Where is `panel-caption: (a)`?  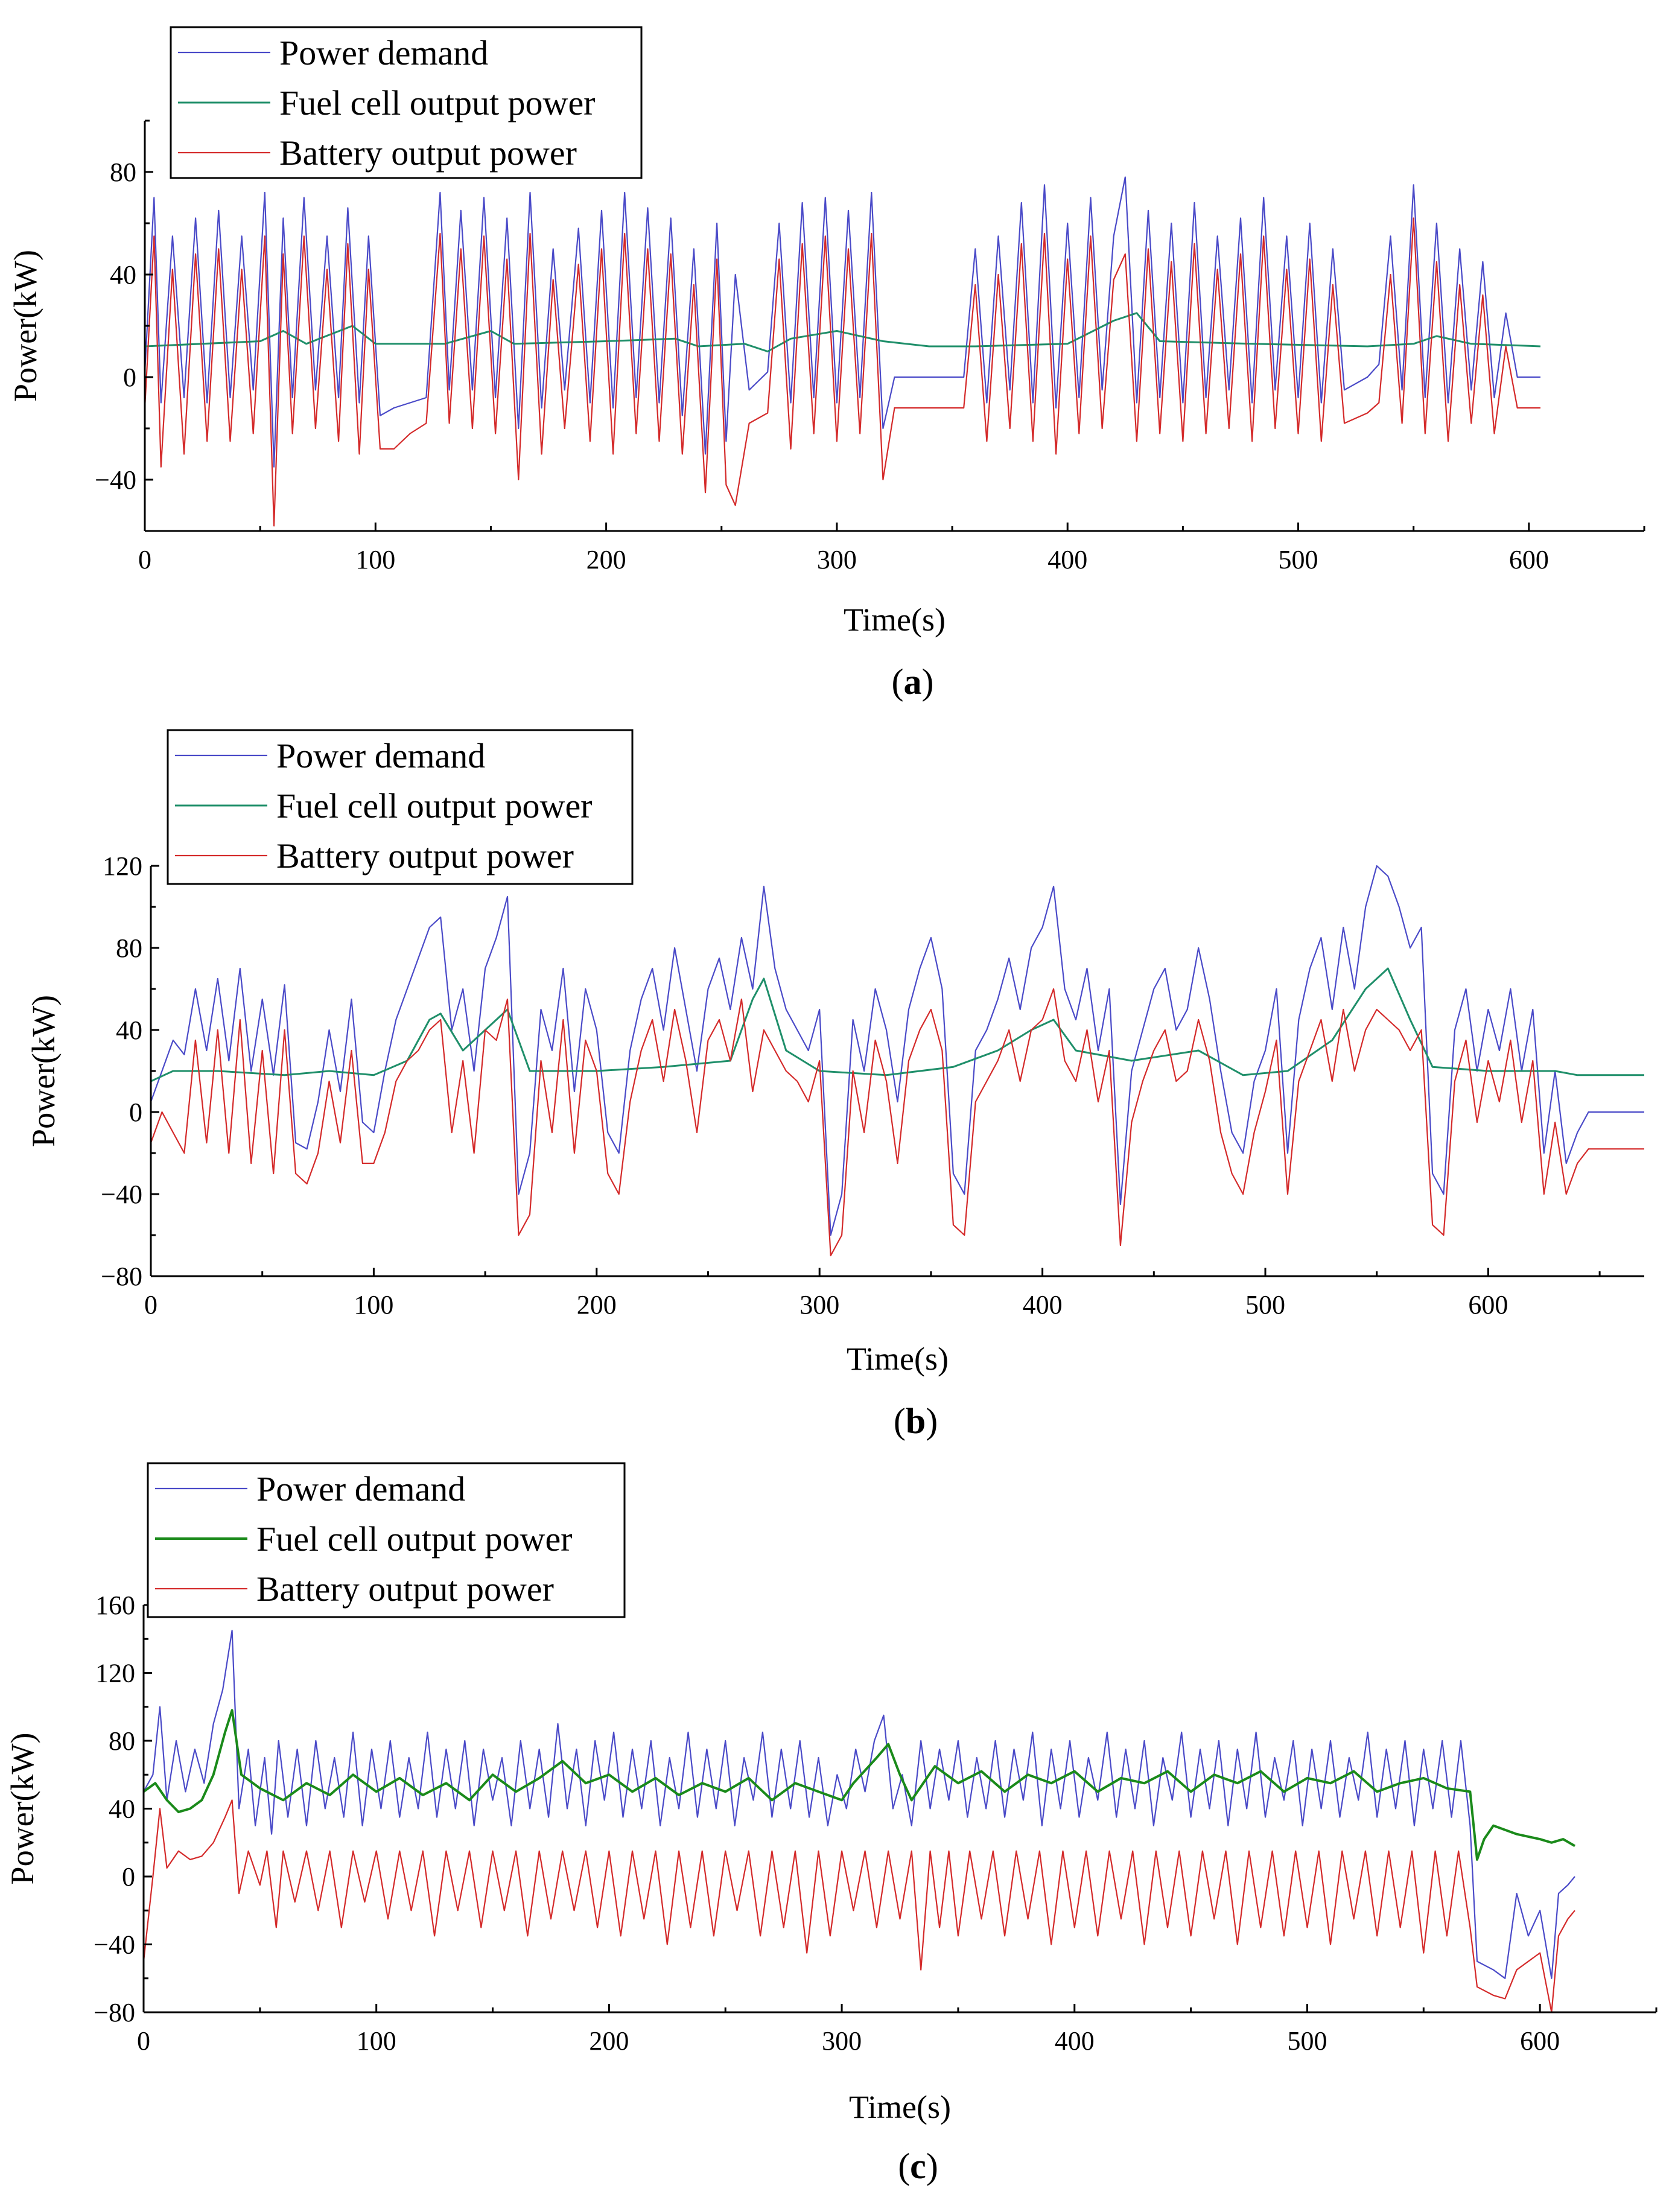
panel-caption: (a) is located at coordinates (913, 682).